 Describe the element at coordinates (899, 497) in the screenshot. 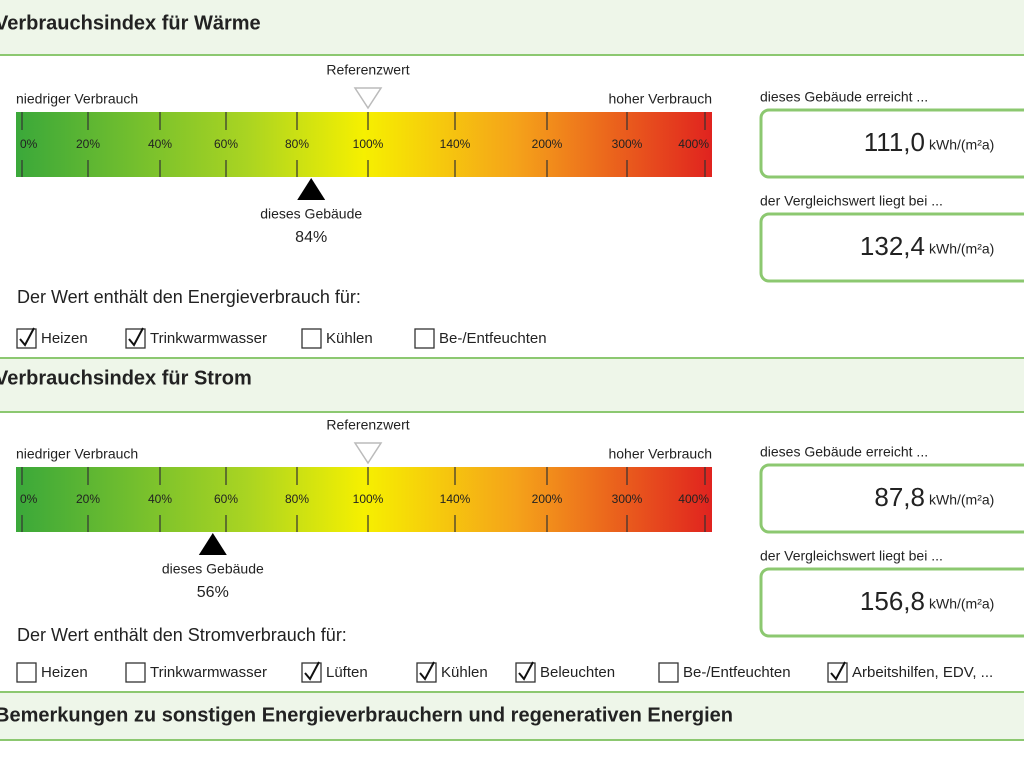

I see `result-value: 87,8` at that location.